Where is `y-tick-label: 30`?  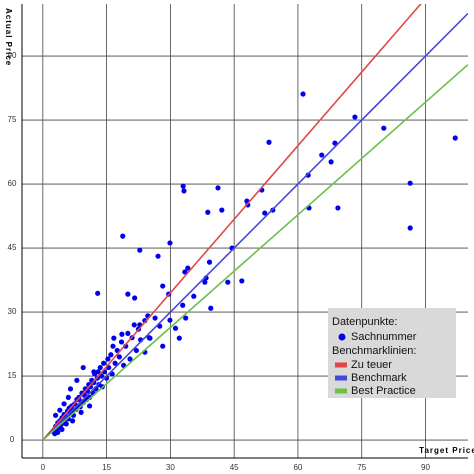
y-tick-label: 30 is located at coordinates (12, 311).